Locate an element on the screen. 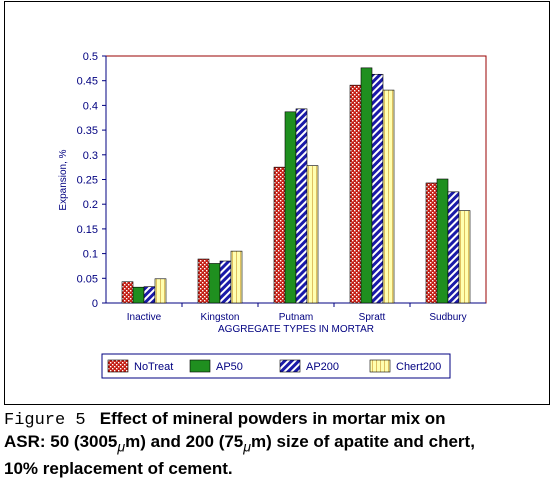 This screenshot has height=483, width=560. bar-ap50-spratt is located at coordinates (366, 185).